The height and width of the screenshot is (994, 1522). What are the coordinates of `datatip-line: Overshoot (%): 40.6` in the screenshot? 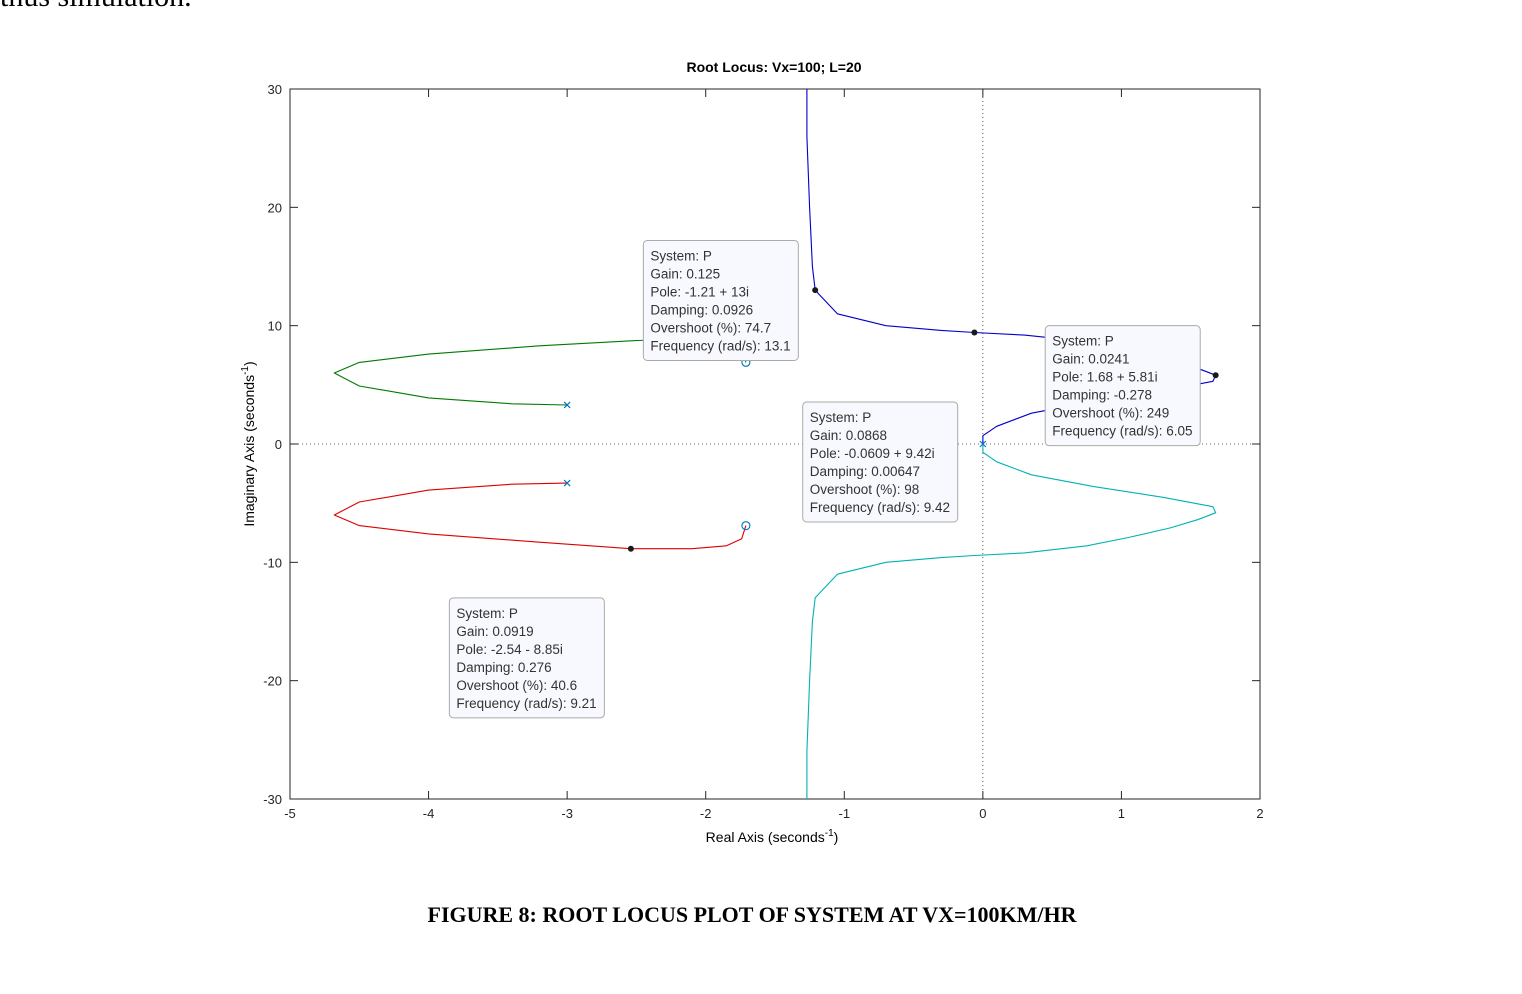 It's located at (516, 685).